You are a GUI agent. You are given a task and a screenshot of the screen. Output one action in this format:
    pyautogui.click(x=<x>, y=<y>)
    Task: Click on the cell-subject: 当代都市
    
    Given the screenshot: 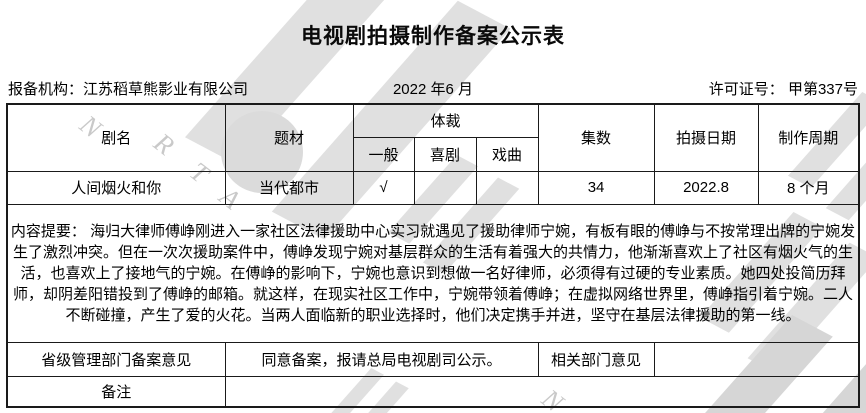 What is the action you would take?
    pyautogui.click(x=289, y=187)
    